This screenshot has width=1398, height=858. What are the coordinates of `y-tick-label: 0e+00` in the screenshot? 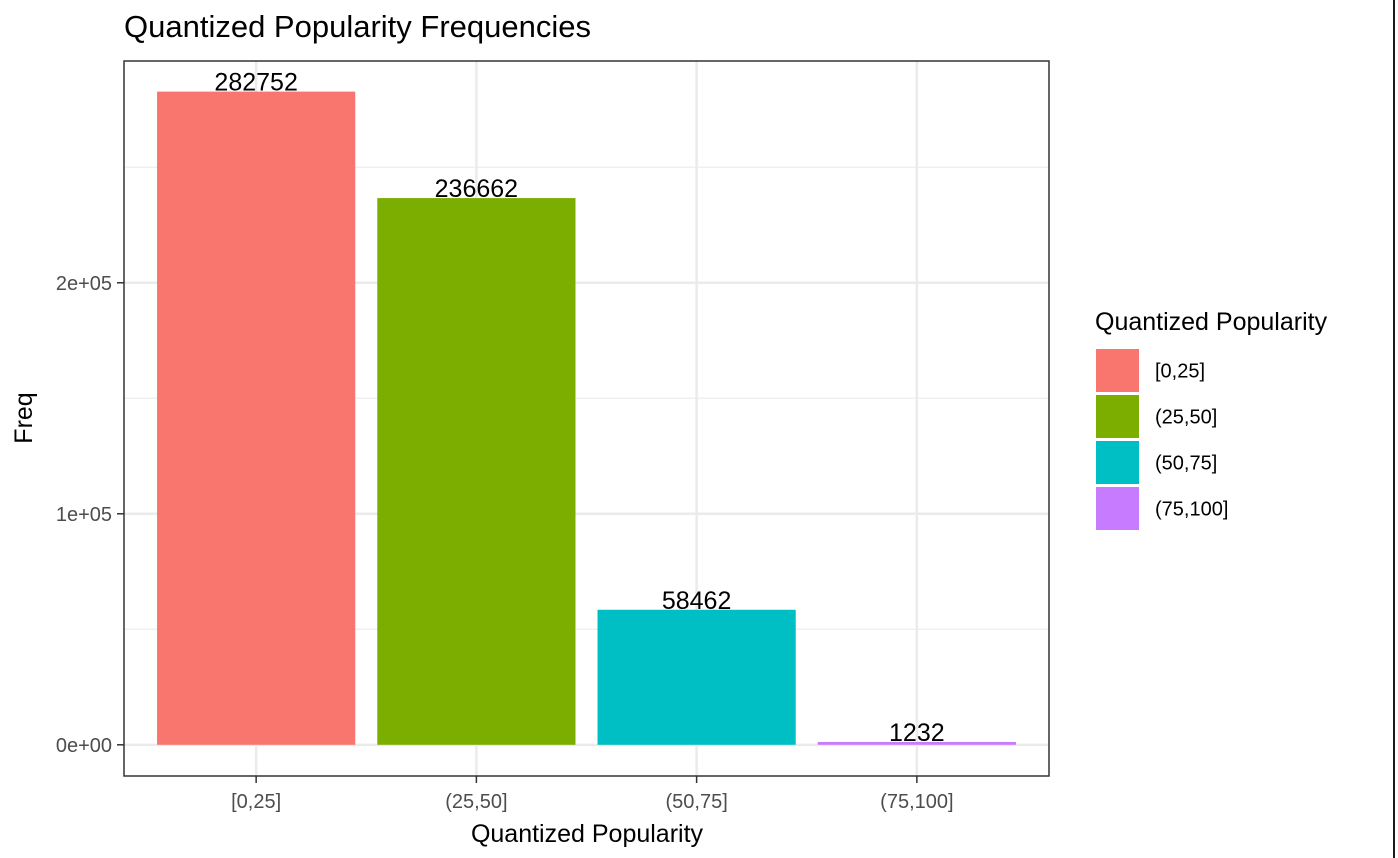 It's located at (84, 746).